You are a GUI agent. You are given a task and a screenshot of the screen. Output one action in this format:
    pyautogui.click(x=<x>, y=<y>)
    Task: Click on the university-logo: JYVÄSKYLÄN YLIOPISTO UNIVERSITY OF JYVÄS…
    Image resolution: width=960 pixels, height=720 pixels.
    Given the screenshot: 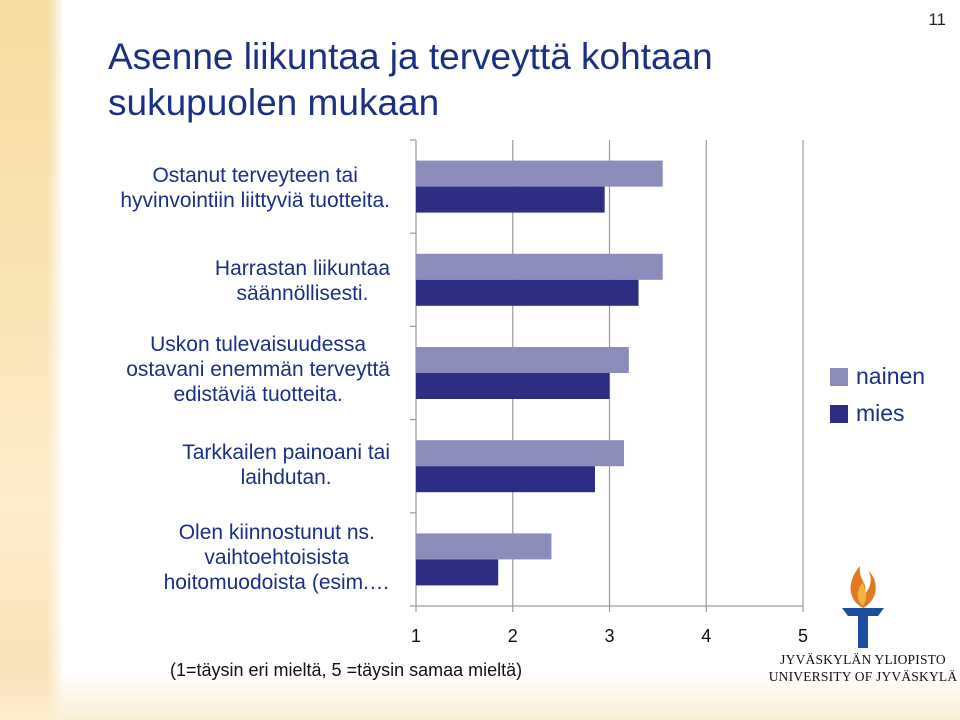 What is the action you would take?
    pyautogui.click(x=863, y=625)
    